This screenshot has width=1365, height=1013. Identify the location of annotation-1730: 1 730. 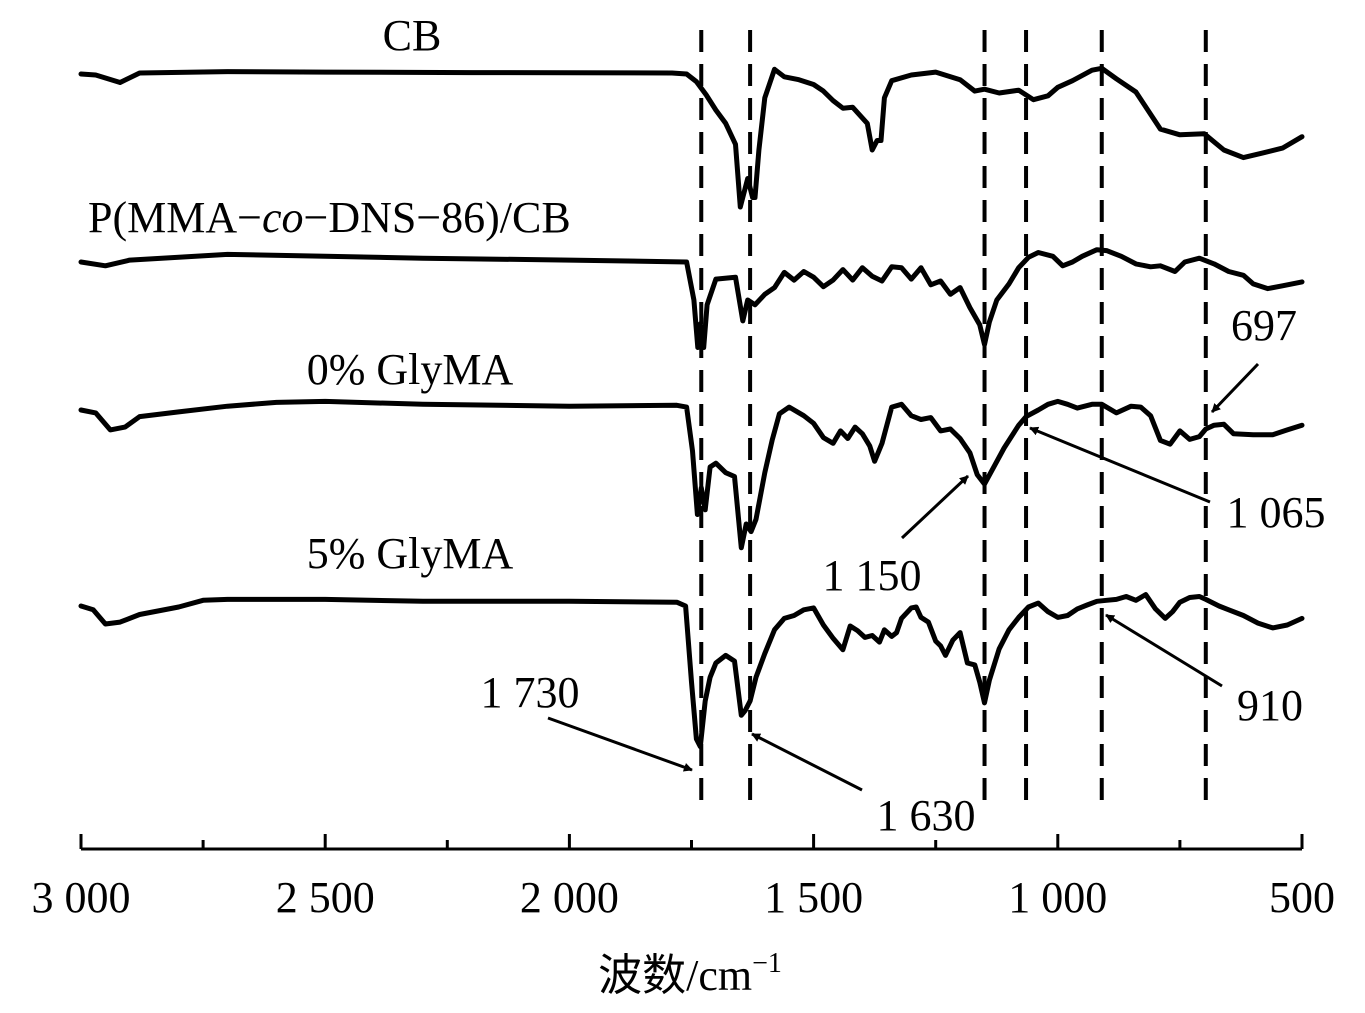
(530, 692).